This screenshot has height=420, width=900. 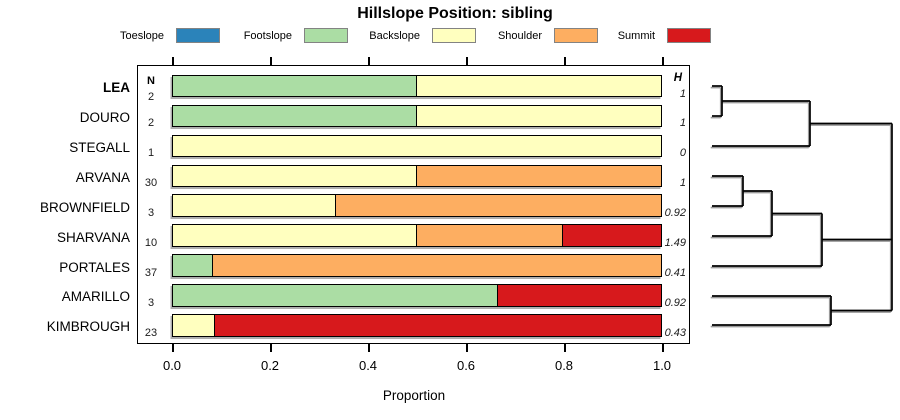 I want to click on x-tick-label: 1.0, so click(x=662, y=365).